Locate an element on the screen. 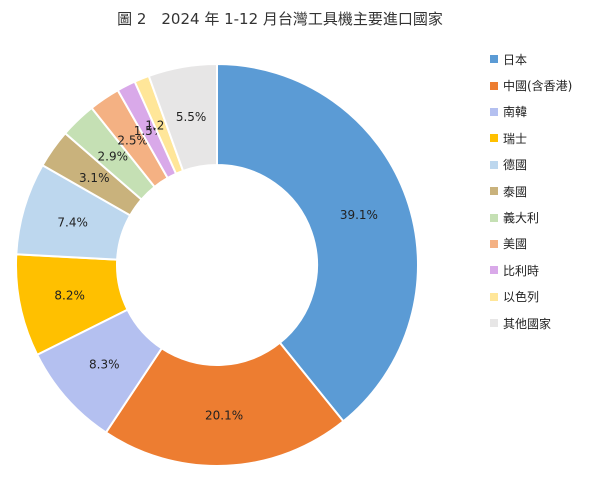  legend-item: 瑞士 is located at coordinates (531, 138).